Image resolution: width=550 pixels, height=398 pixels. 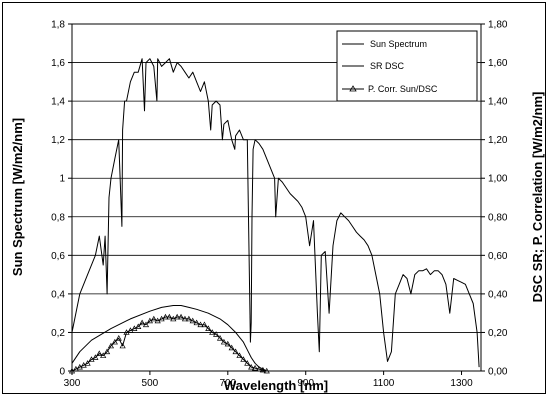 I want to click on y-tick-label-7: 1,4, so click(x=58, y=102).